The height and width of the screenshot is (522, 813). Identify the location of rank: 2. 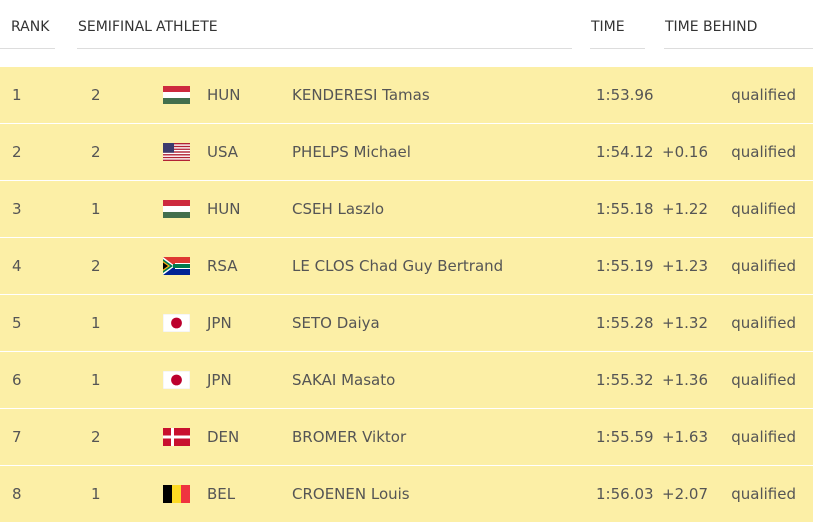
(17, 152).